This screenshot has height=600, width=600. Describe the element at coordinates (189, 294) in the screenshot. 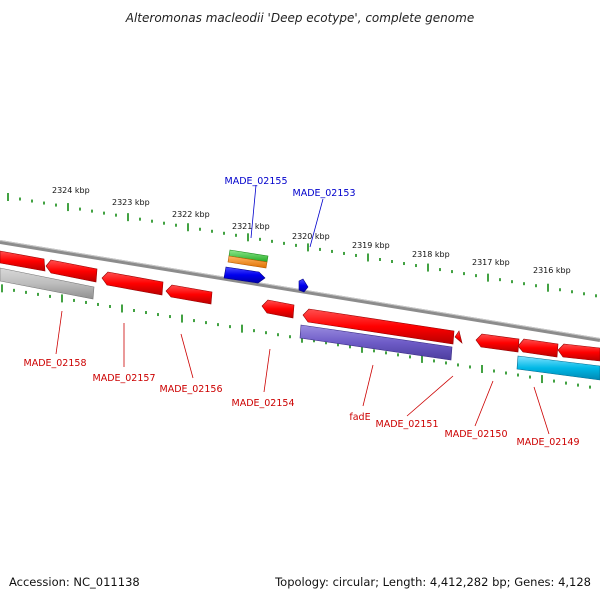

I see `gene-made-02156-b` at that location.